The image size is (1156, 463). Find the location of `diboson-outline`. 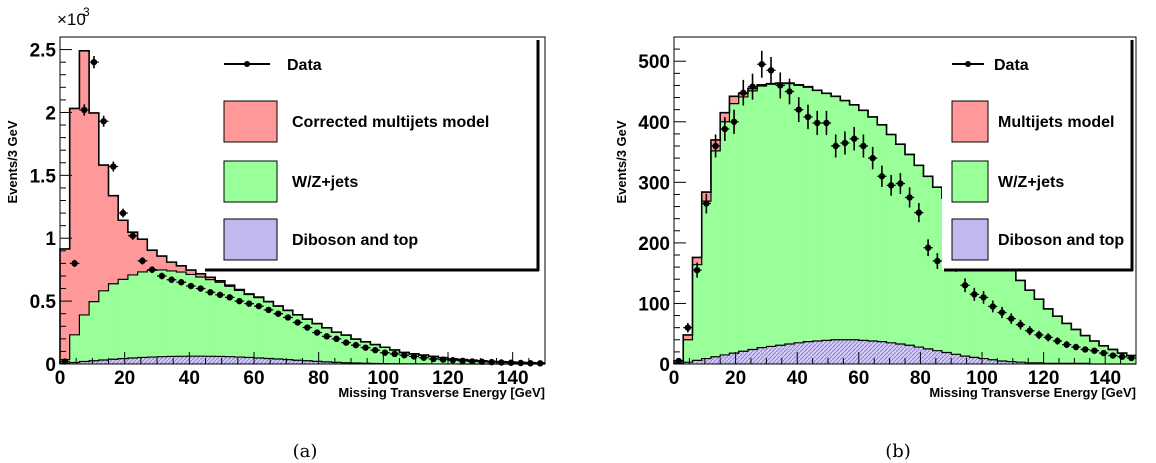

diboson-outline is located at coordinates (904, 352).